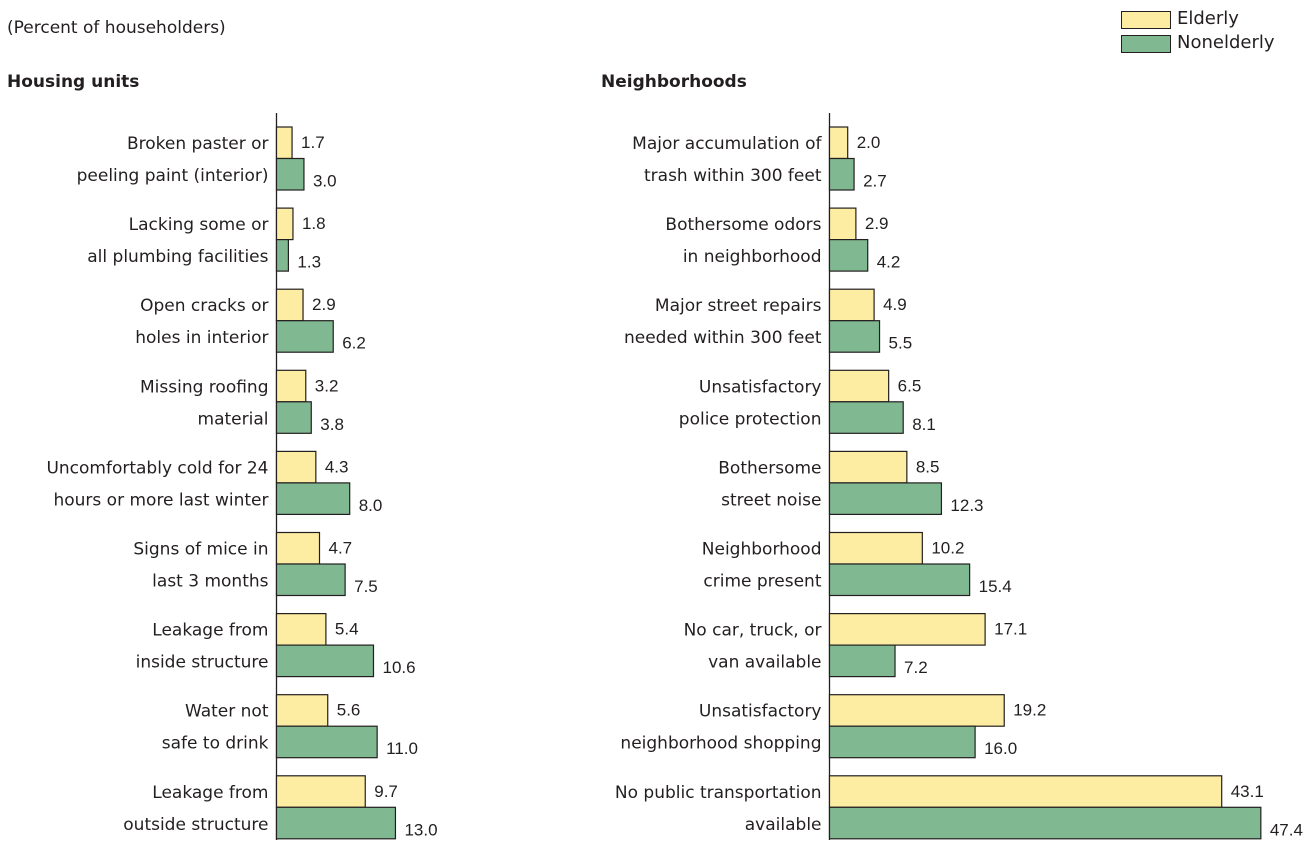  What do you see at coordinates (1226, 42) in the screenshot?
I see `legend-label-nonelderly: Nonelderly` at bounding box center [1226, 42].